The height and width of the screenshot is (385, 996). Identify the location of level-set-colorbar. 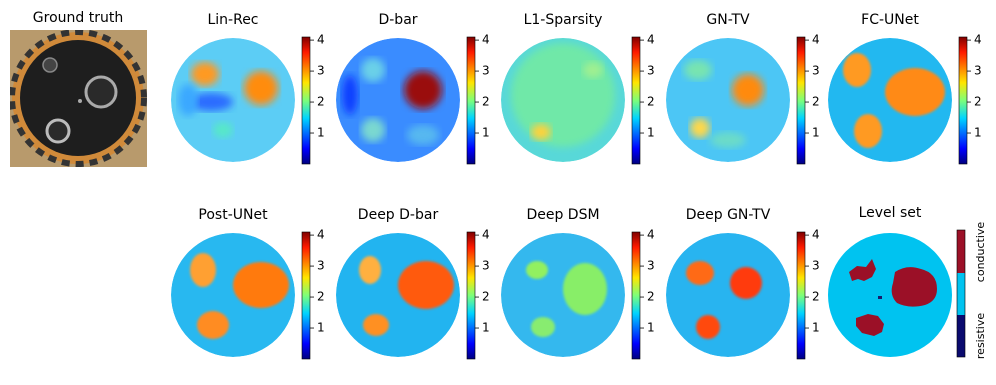
(961, 293).